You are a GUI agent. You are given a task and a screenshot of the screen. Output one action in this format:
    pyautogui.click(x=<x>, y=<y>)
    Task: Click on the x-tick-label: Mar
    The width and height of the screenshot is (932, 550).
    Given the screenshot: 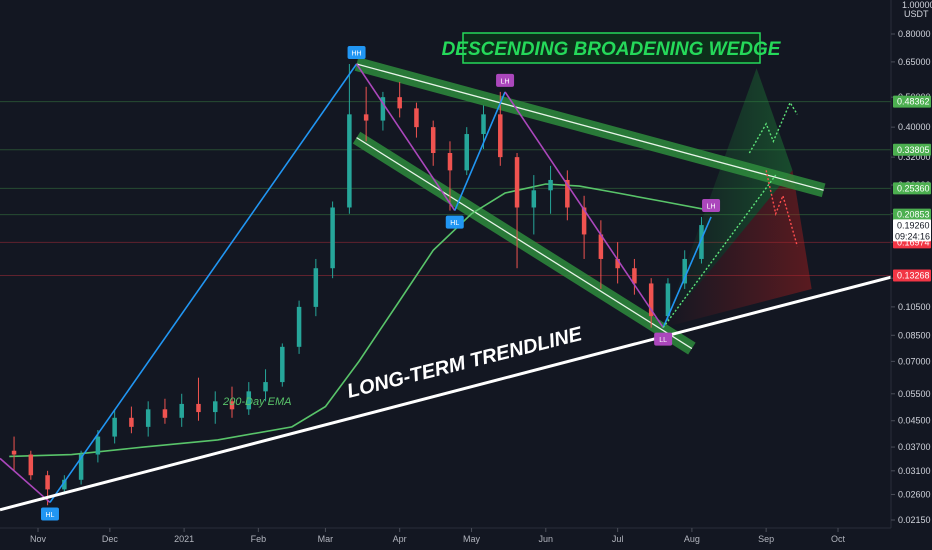 What is the action you would take?
    pyautogui.click(x=326, y=539)
    